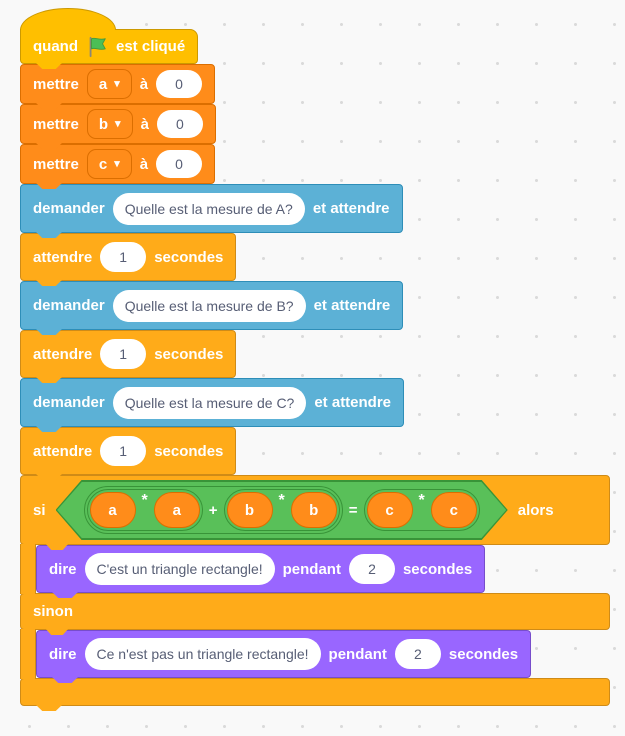 This screenshot has height=736, width=625. Describe the element at coordinates (179, 569) in the screenshot. I see `say-true-message-input: C'est un triangle rectangle!` at that location.